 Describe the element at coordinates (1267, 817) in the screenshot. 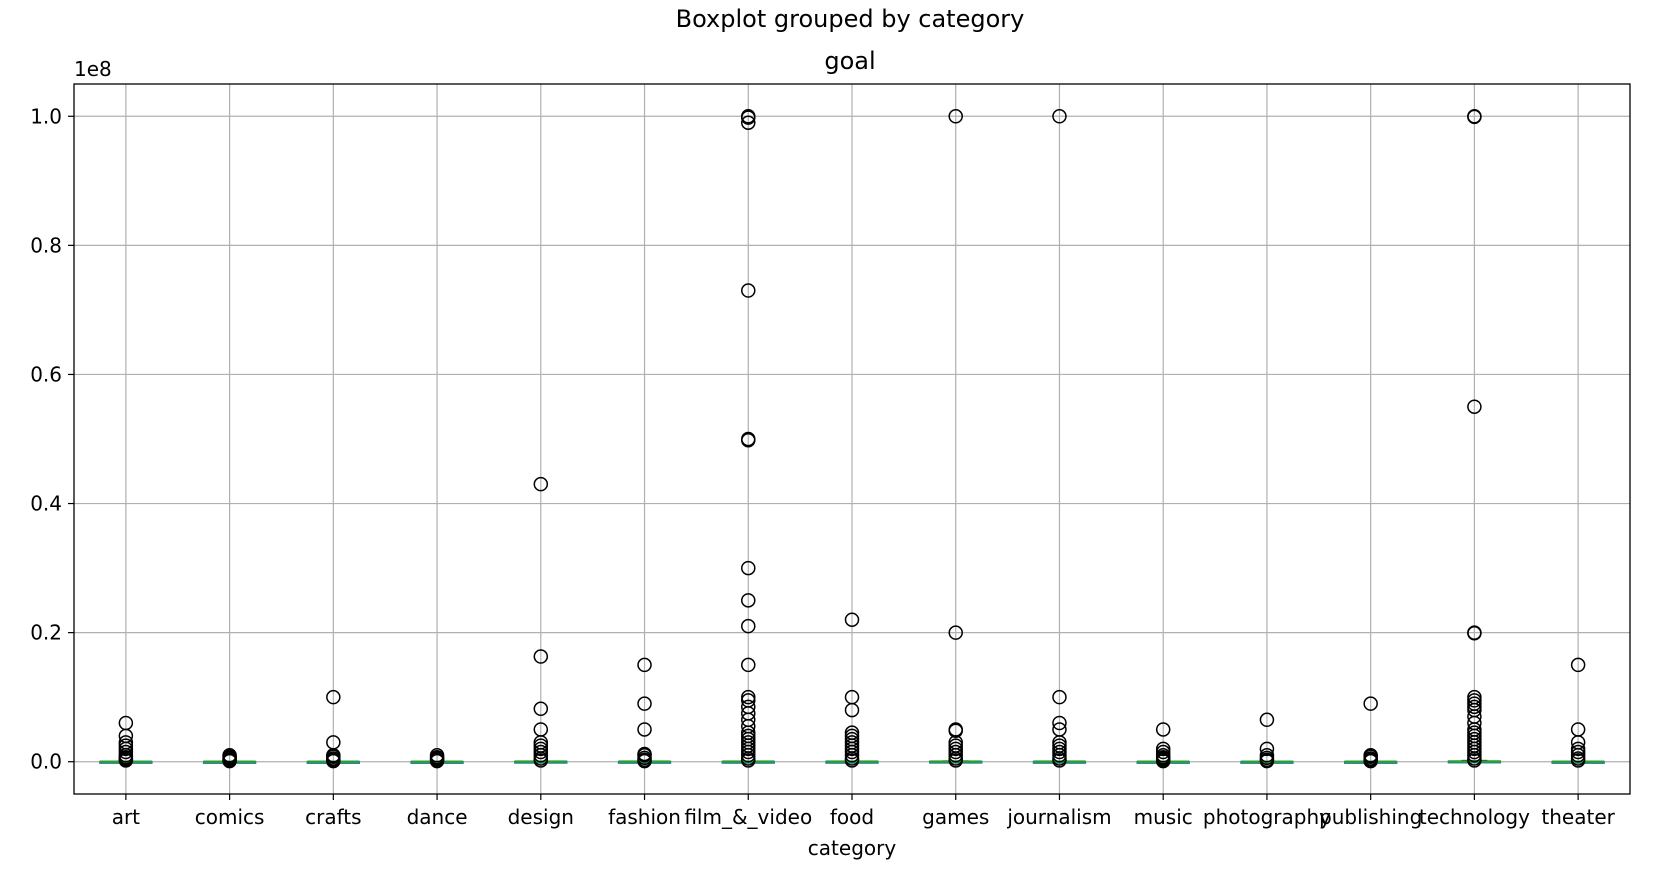

I see `x-tick-label: photography` at that location.